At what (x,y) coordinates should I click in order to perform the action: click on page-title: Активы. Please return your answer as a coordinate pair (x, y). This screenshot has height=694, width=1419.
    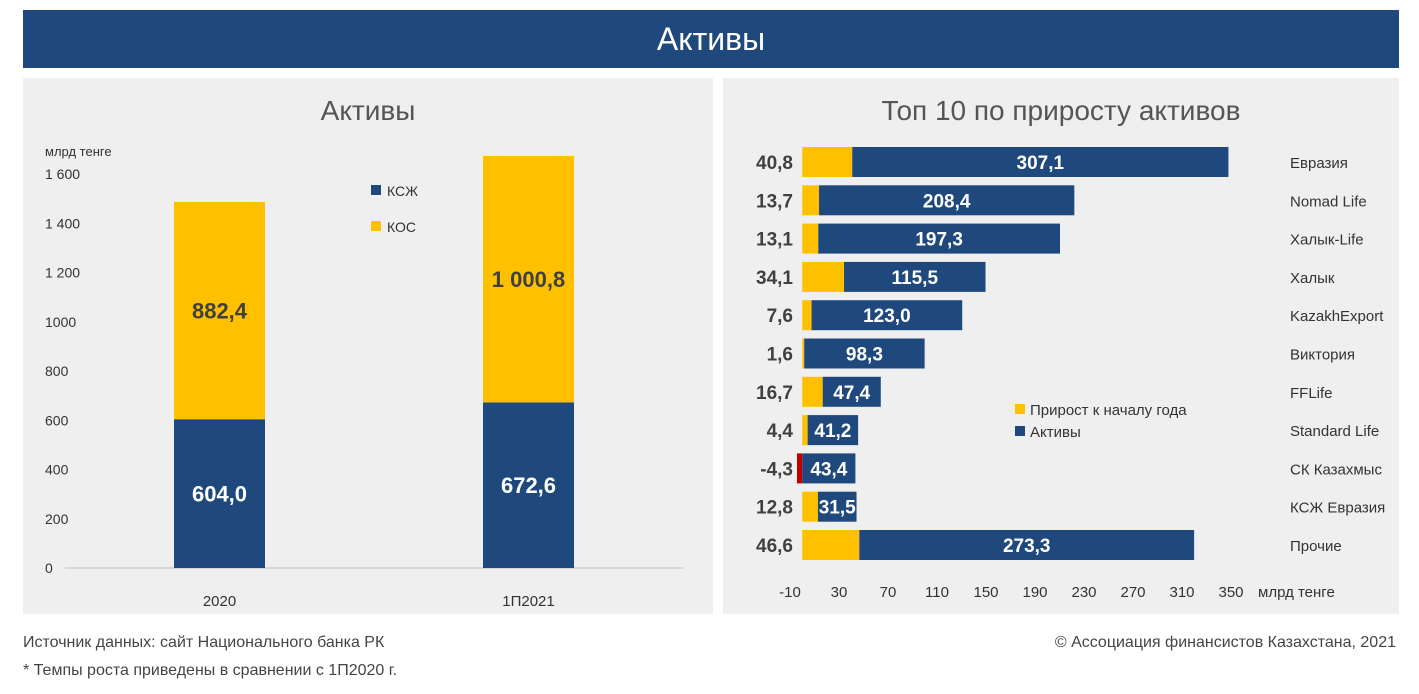
    Looking at the image, I should click on (711, 39).